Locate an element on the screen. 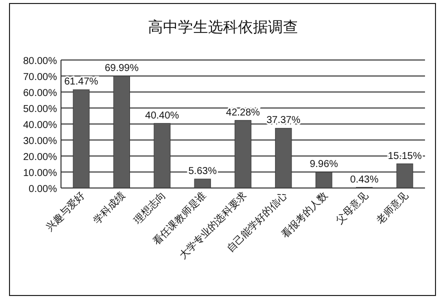 The image size is (446, 304). y-tick-label: 70.00% is located at coordinates (40, 77).